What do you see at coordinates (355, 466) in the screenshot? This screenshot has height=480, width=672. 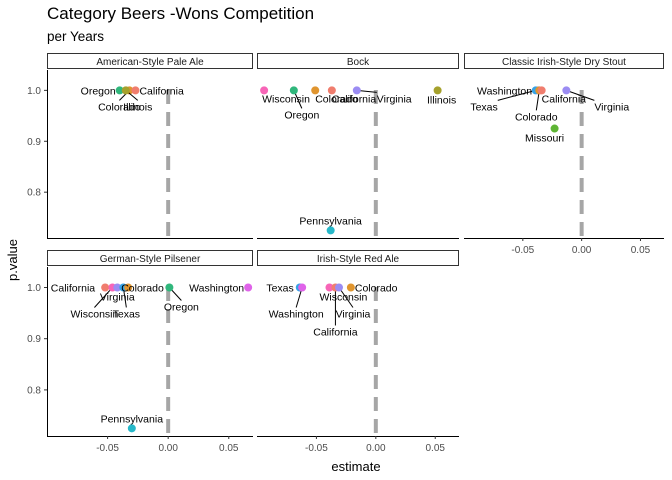 I see `x-axis-title: estimate` at bounding box center [355, 466].